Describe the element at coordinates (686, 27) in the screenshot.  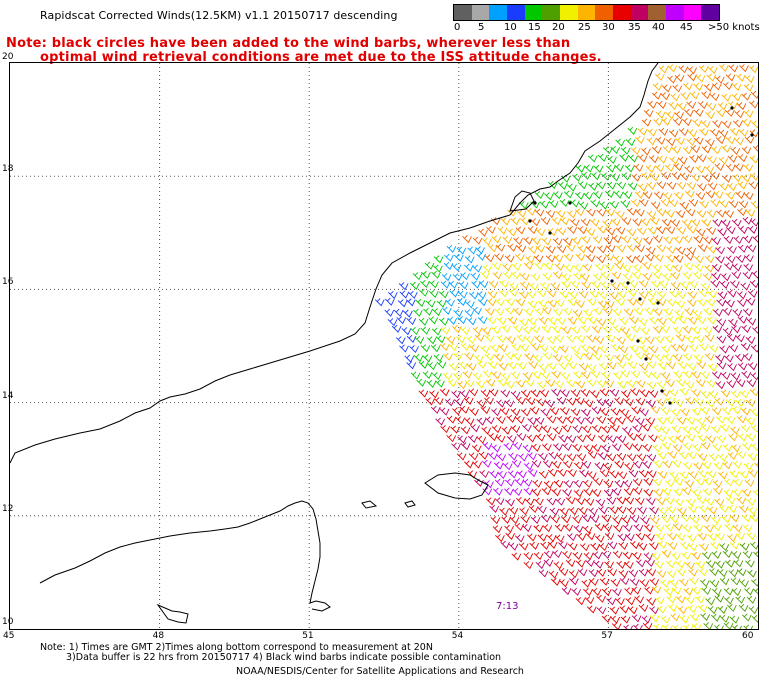
I see `legend-label: 45` at that location.